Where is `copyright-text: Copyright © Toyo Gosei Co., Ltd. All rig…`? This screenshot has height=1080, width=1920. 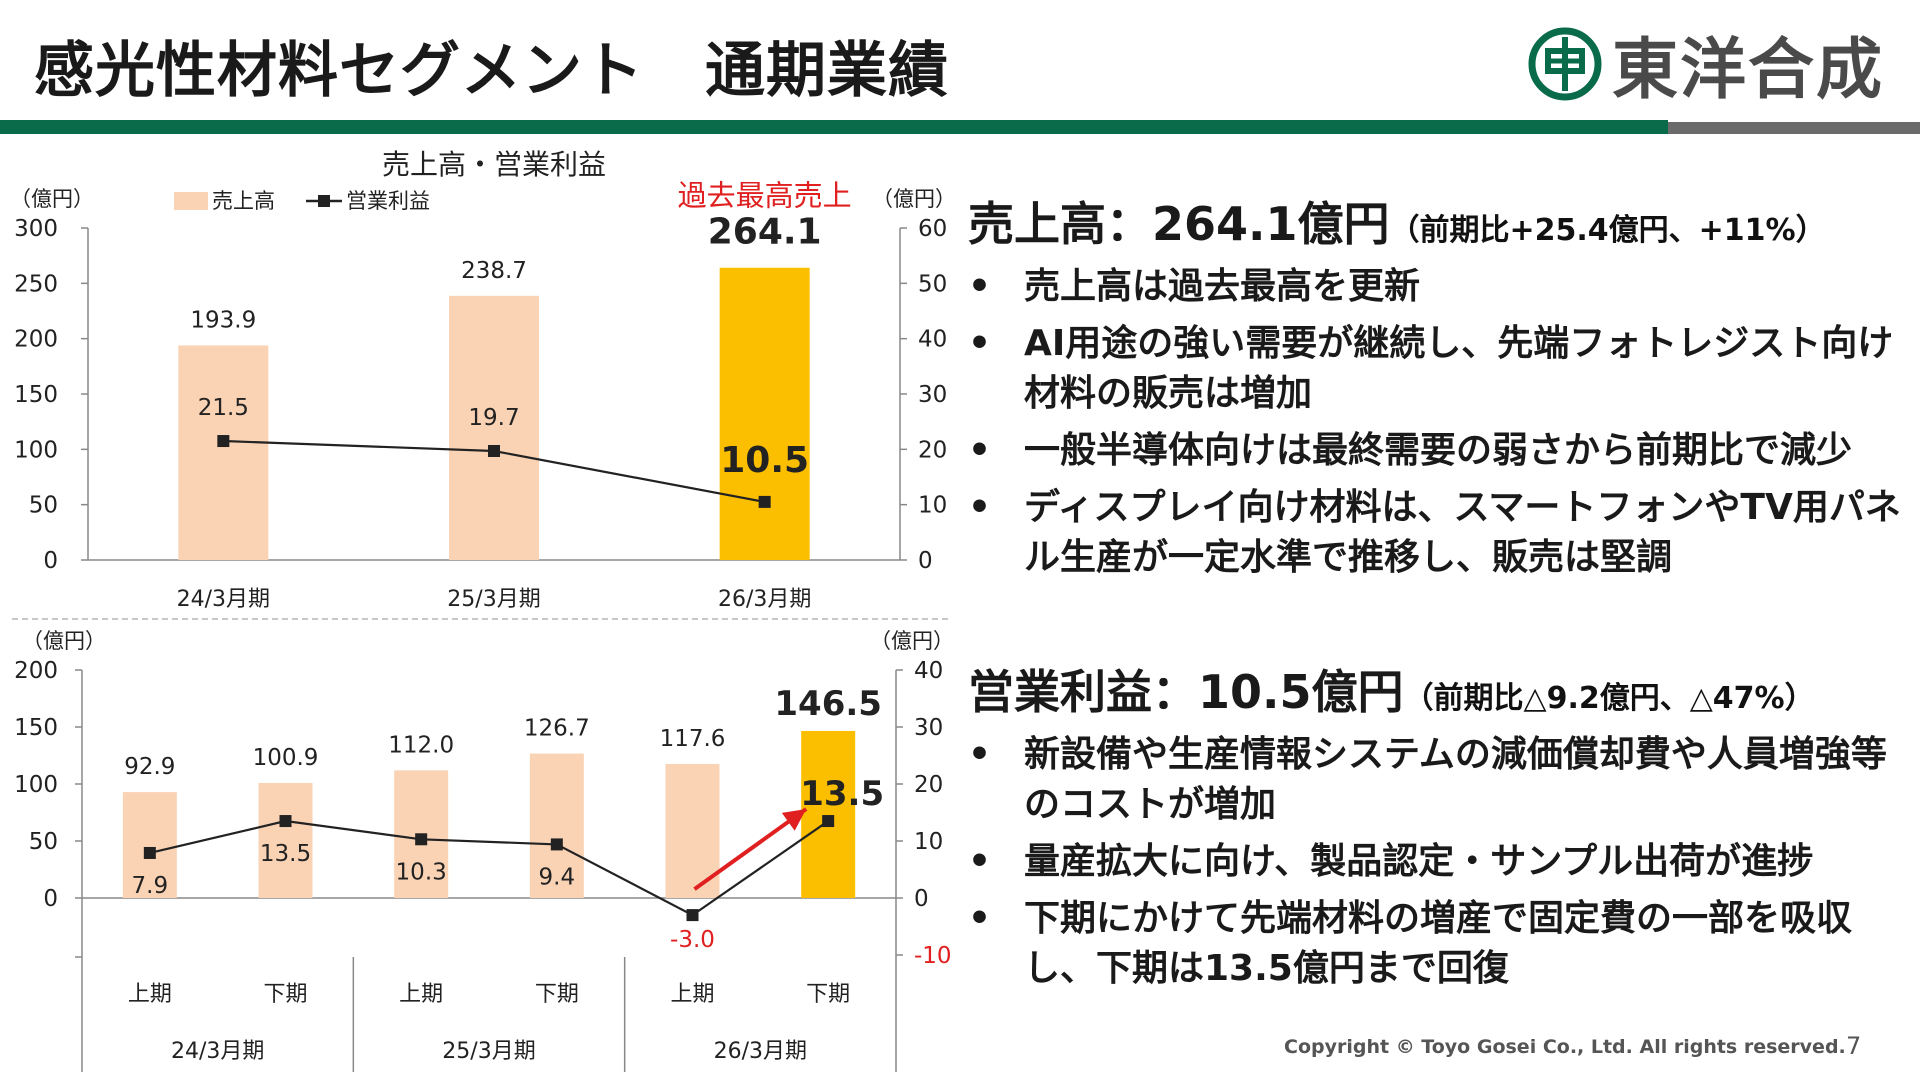 copyright-text: Copyright © Toyo Gosei Co., Ltd. All rig… is located at coordinates (1565, 1047).